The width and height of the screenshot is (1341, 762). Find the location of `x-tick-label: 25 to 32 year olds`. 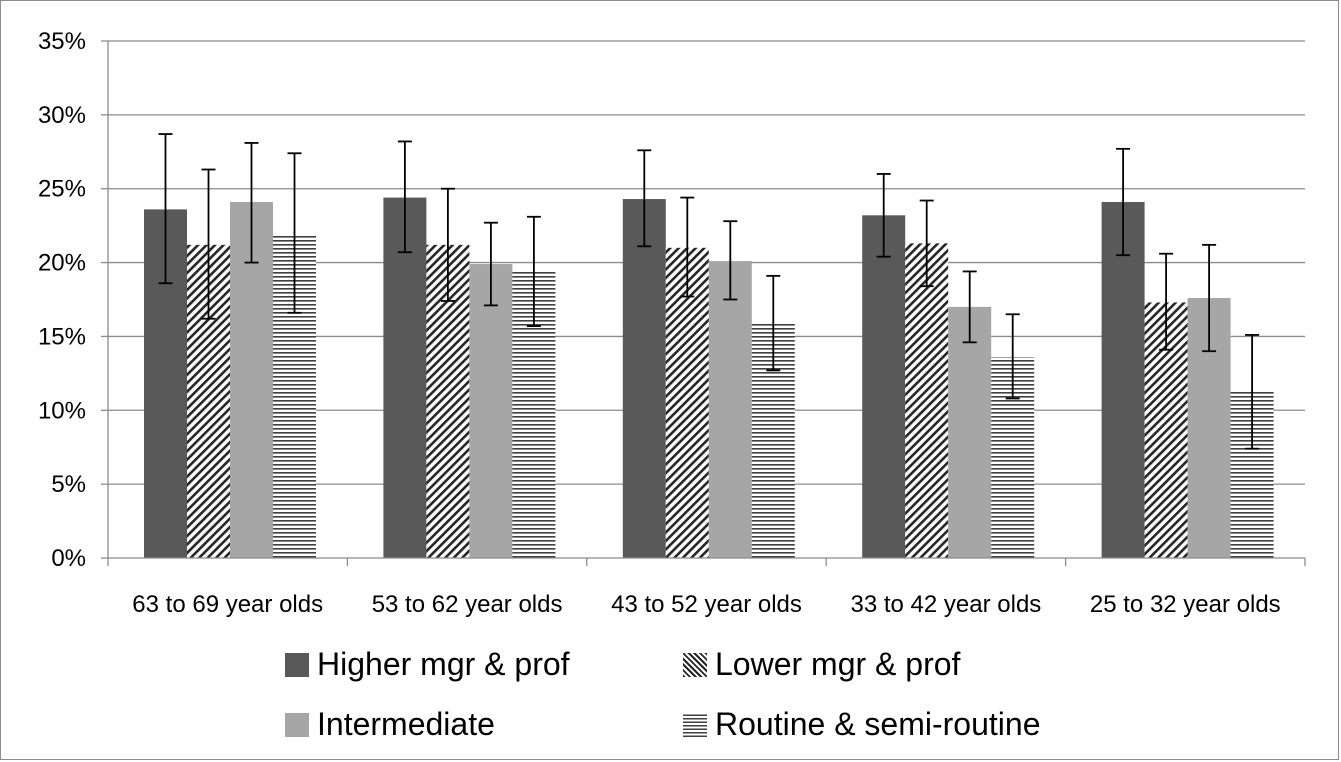

x-tick-label: 25 to 32 year olds is located at coordinates (1185, 604).